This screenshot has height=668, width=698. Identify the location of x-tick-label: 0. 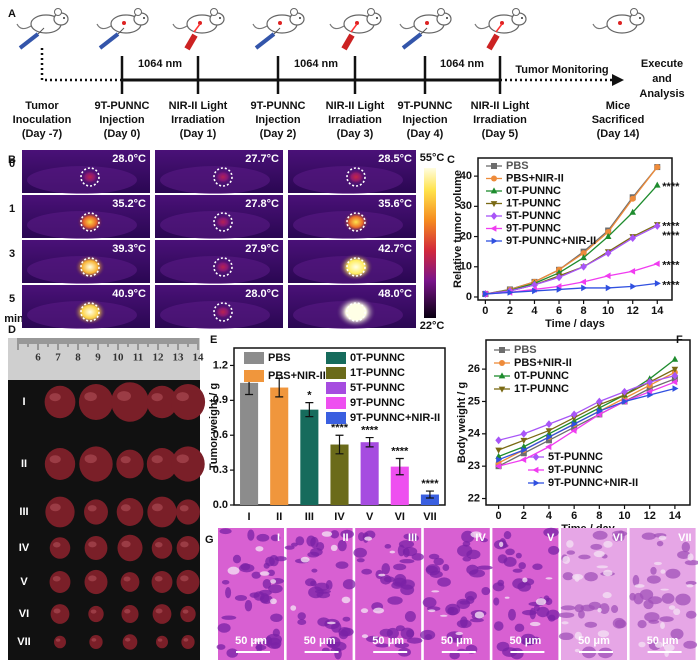
(499, 516).